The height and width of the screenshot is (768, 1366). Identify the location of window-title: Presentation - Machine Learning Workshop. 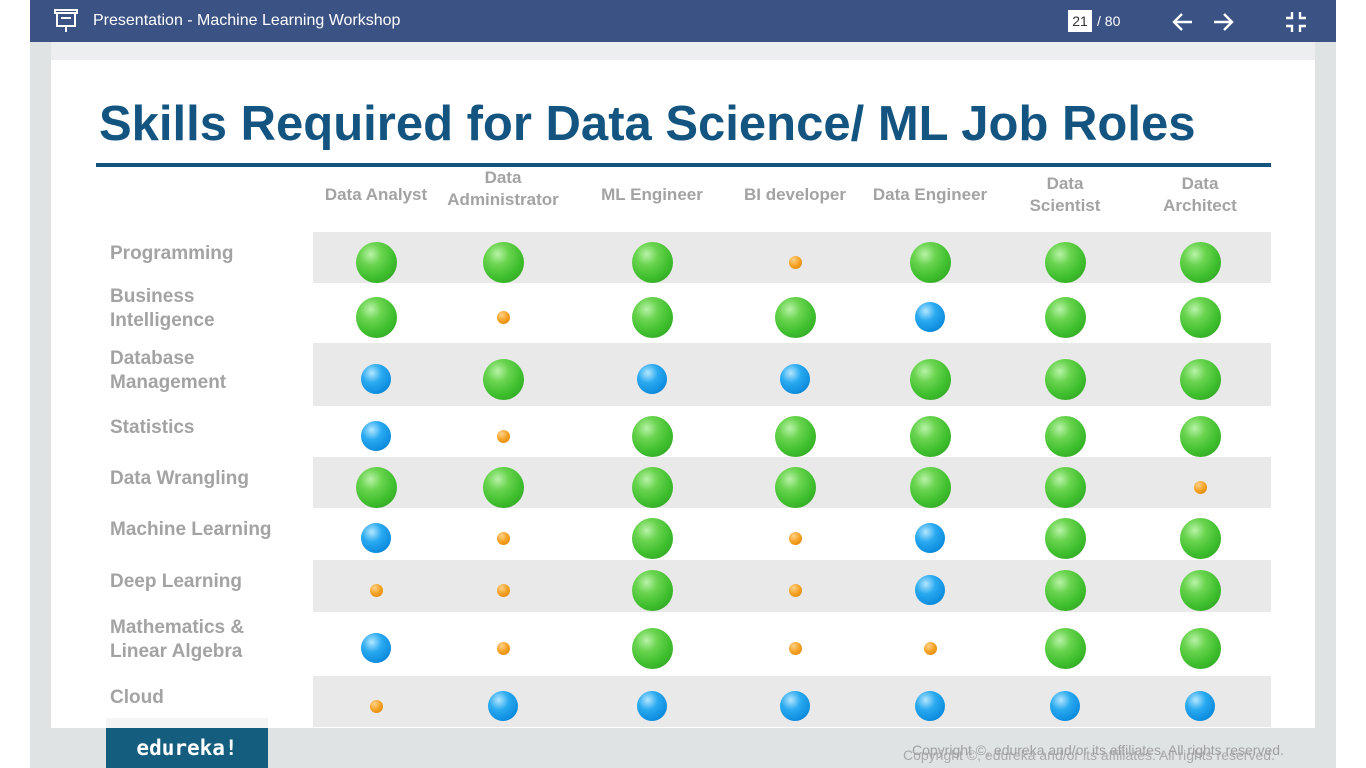
(247, 20).